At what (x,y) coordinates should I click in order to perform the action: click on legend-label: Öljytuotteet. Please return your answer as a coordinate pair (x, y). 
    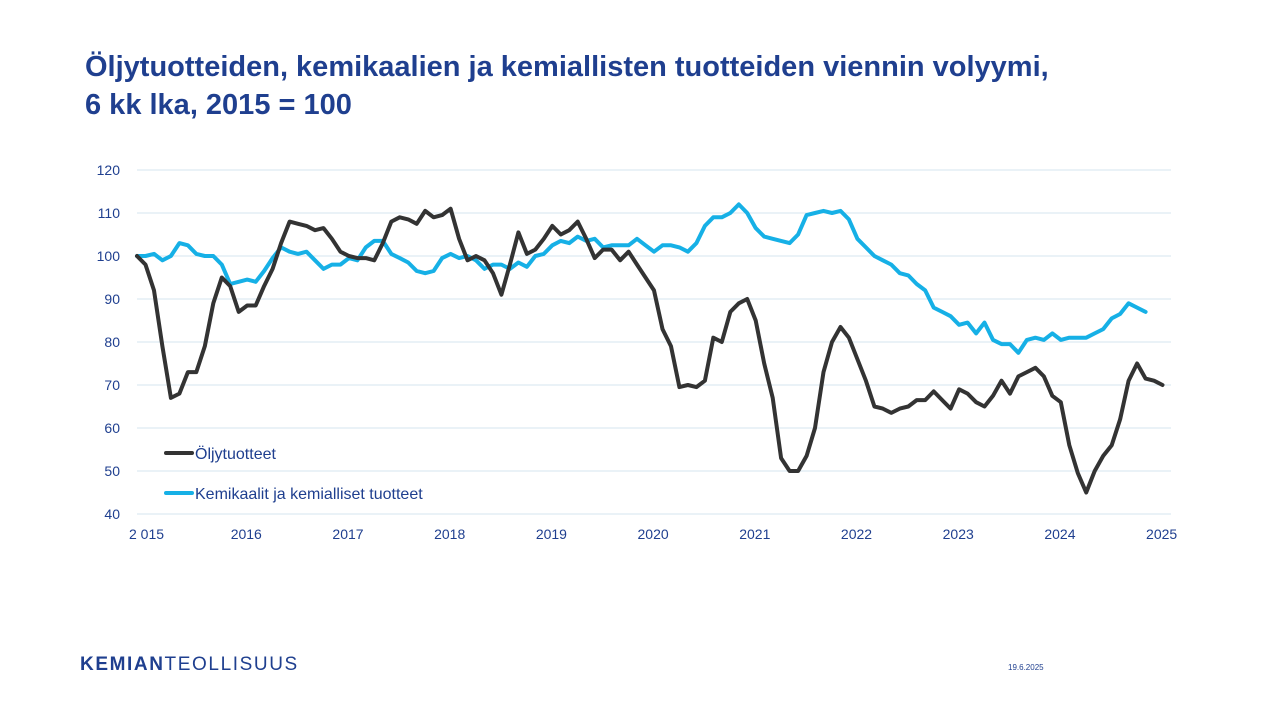
    Looking at the image, I should click on (235, 454).